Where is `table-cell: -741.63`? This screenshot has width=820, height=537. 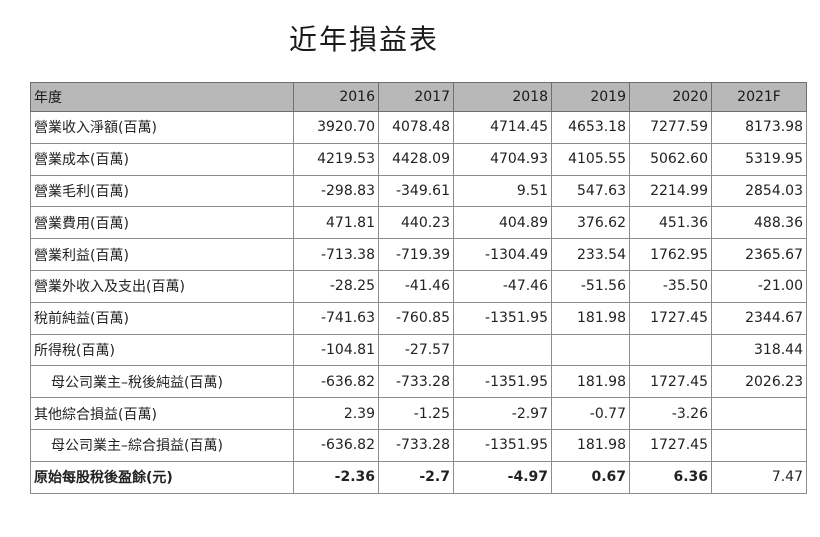 table-cell: -741.63 is located at coordinates (336, 318).